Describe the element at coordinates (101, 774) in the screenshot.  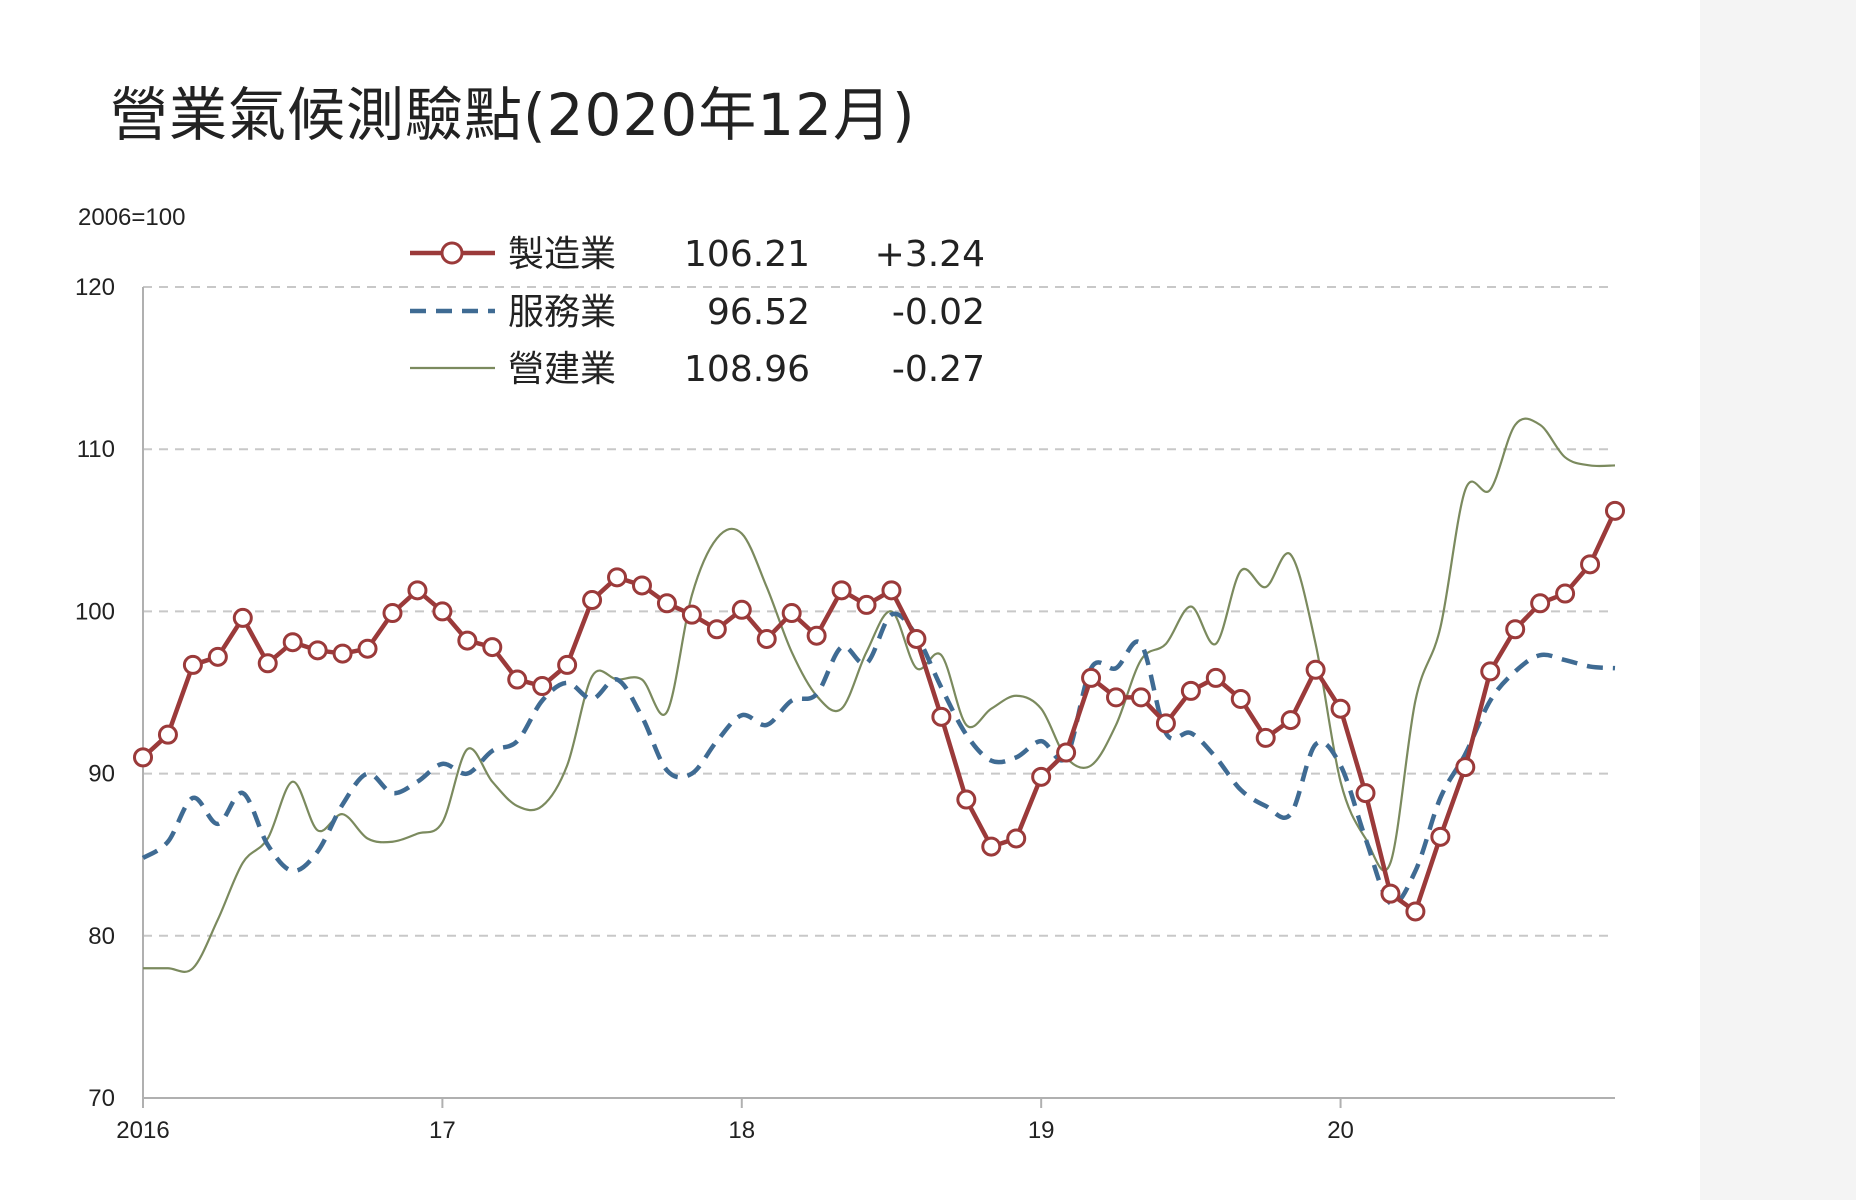
I see `y-tick-90: 90` at that location.